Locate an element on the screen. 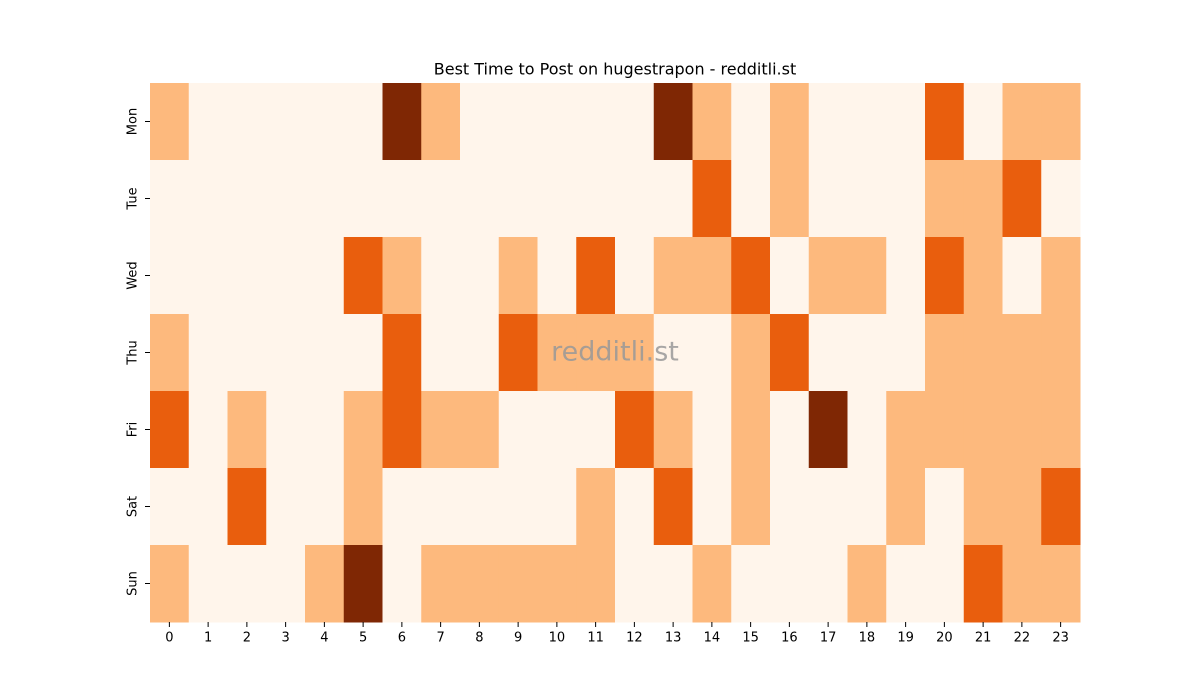  y-tick-label: Sat is located at coordinates (133, 506).